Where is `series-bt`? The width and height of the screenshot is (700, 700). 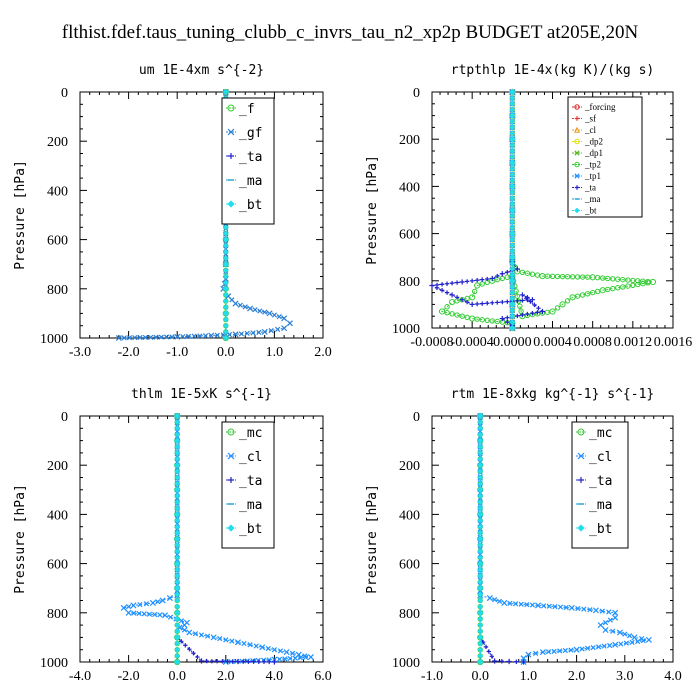 series-bt is located at coordinates (177, 539).